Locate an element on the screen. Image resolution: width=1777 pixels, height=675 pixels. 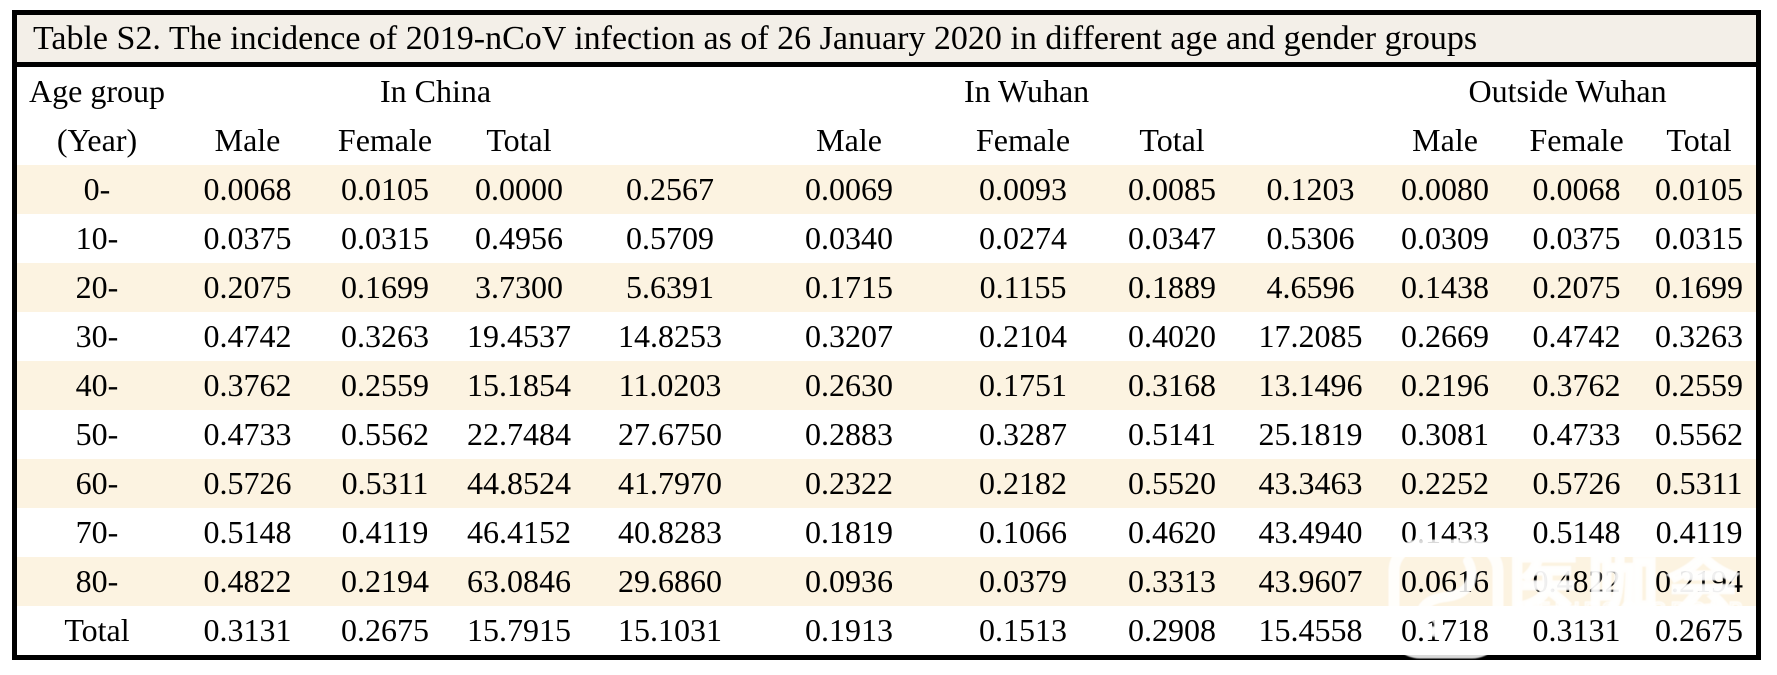
header-china-female: Female is located at coordinates (385, 140).